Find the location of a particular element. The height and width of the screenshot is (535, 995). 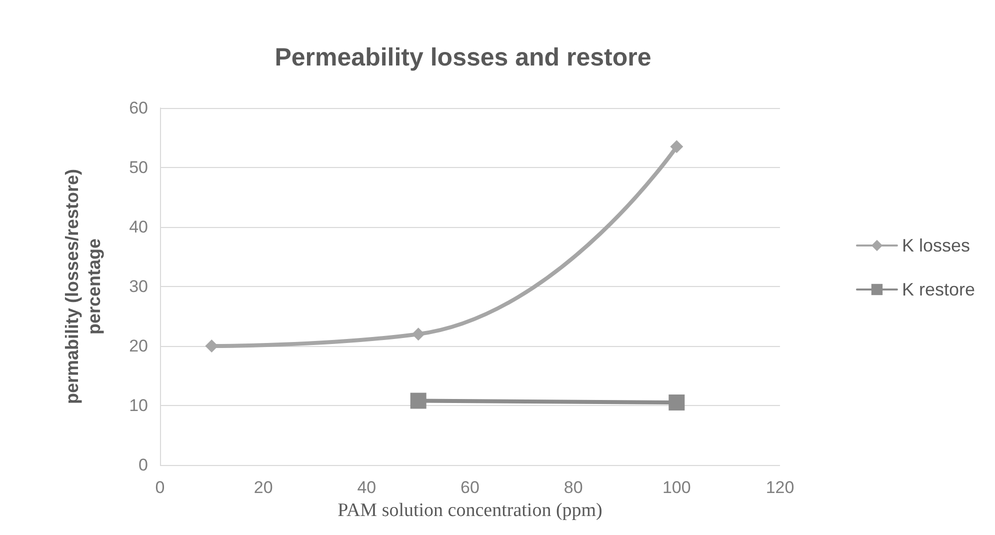

x-tick-label: 20 is located at coordinates (263, 487).